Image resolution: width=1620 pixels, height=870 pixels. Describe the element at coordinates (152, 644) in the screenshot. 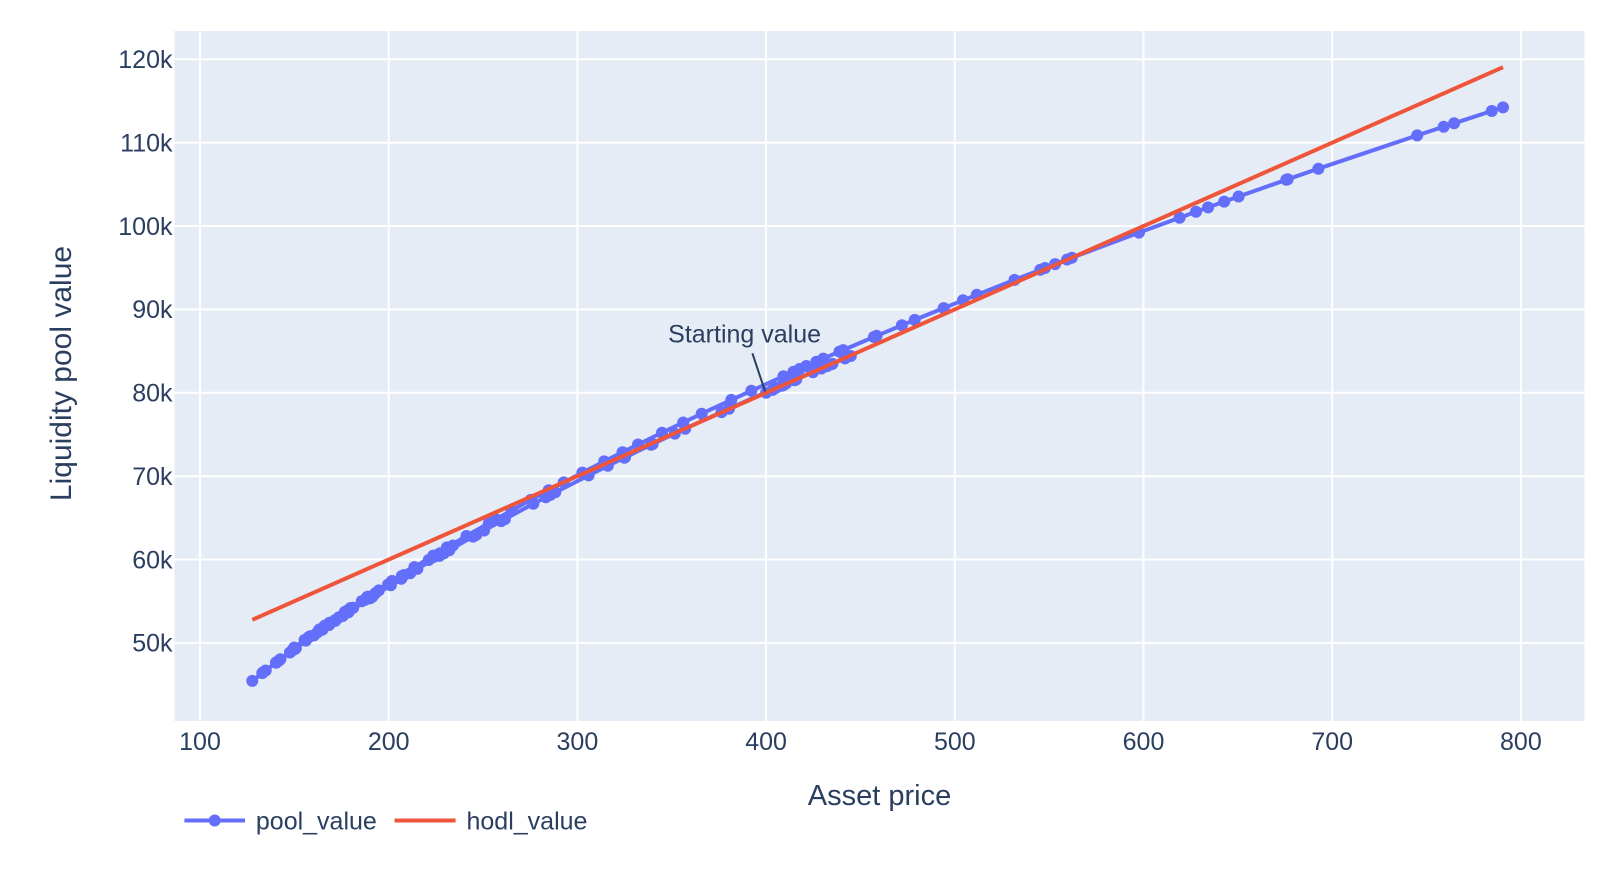

I see `svg-text: 50k` at that location.